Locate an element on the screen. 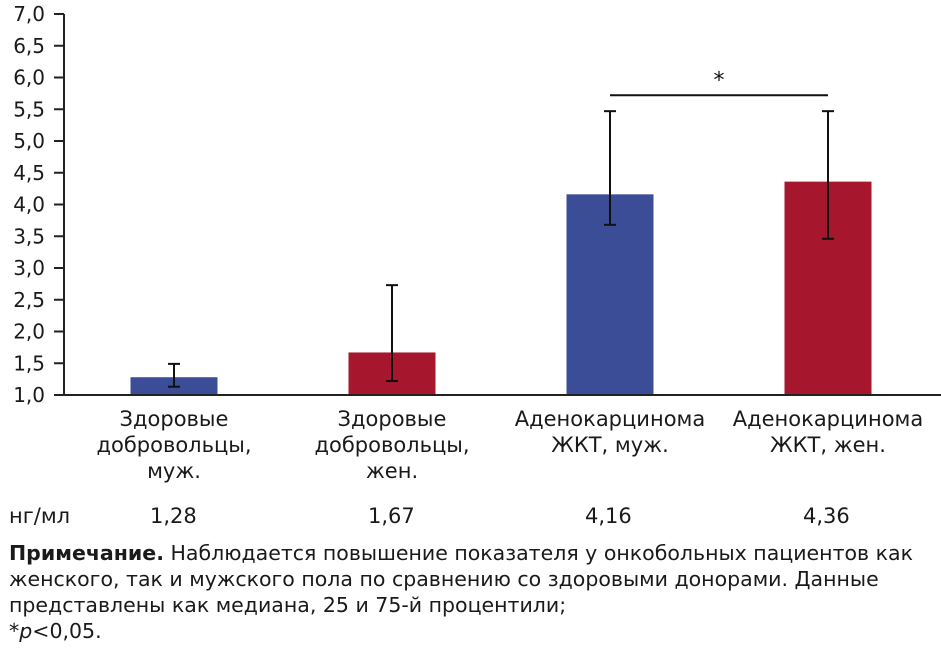 This screenshot has width=941, height=654. value-label: 4,36 is located at coordinates (826, 516).